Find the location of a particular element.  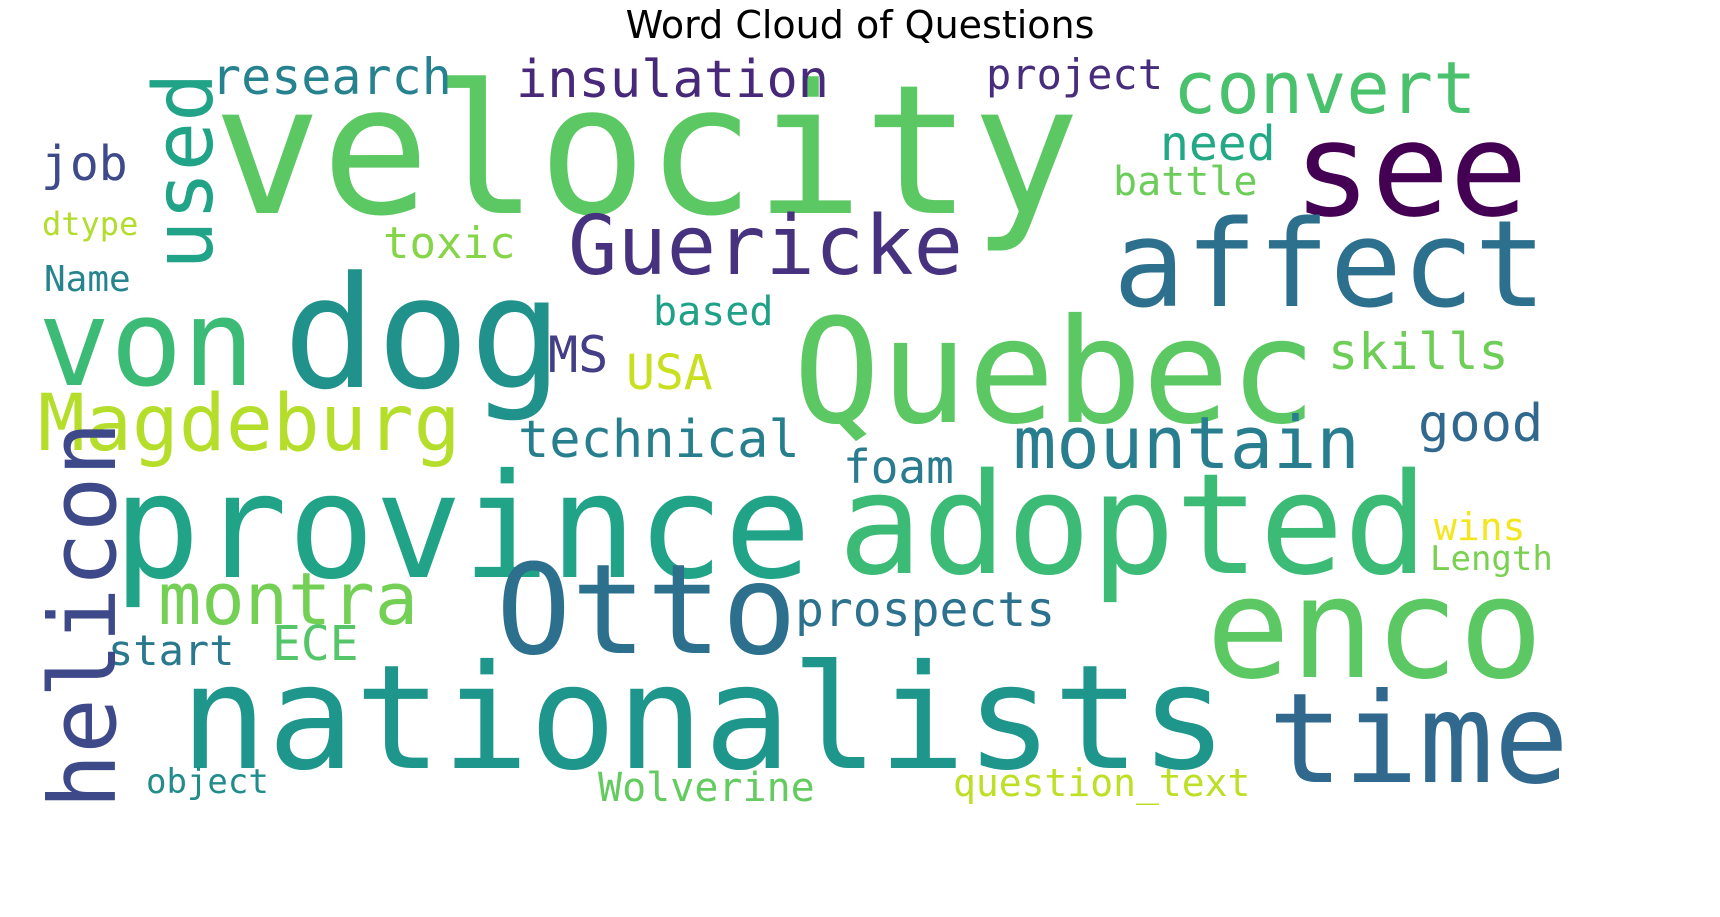

word-ece: ECE is located at coordinates (315, 644).